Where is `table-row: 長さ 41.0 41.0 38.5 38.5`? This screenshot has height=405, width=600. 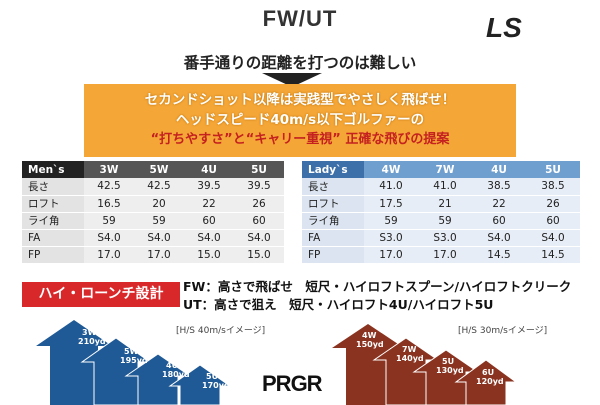 table-row: 長さ 41.0 41.0 38.5 38.5 is located at coordinates (441, 187).